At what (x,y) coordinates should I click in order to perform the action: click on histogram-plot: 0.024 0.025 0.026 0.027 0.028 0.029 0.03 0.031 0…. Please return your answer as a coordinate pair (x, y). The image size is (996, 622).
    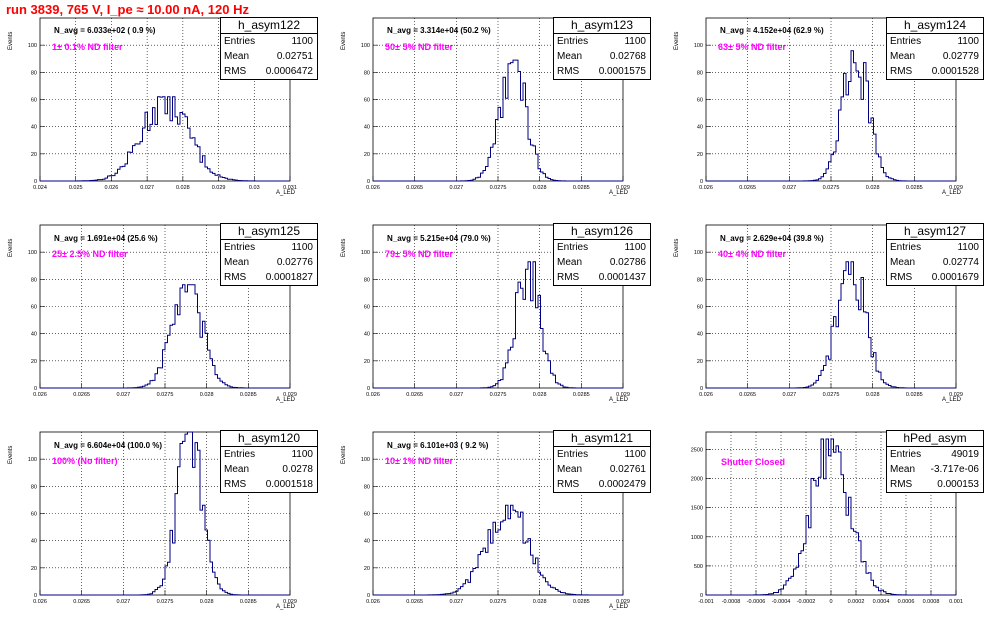
    Looking at the image, I should click on (162, 104).